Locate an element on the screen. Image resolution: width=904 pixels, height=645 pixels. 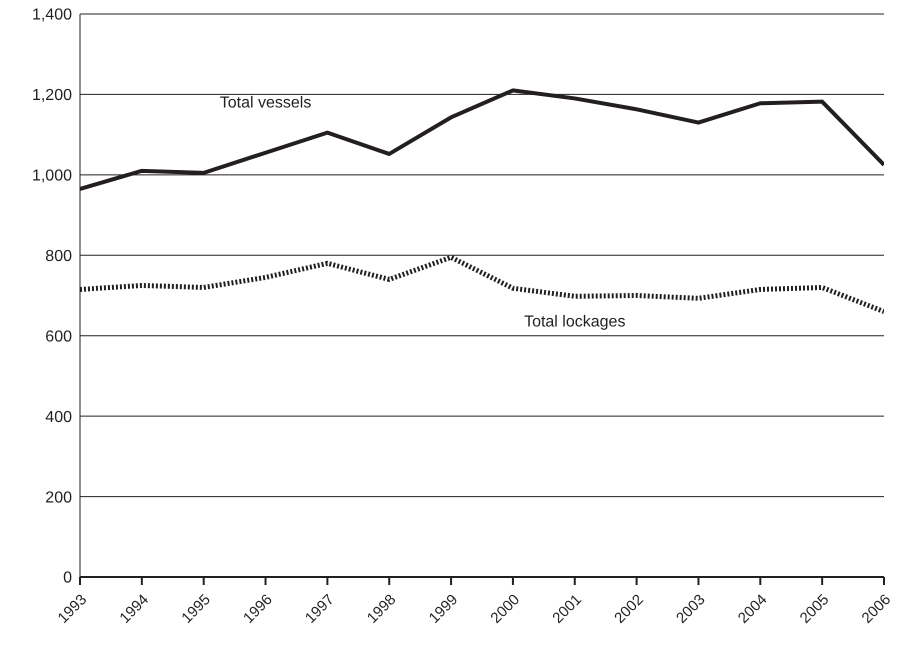
series-label: Total vessels is located at coordinates (266, 103).